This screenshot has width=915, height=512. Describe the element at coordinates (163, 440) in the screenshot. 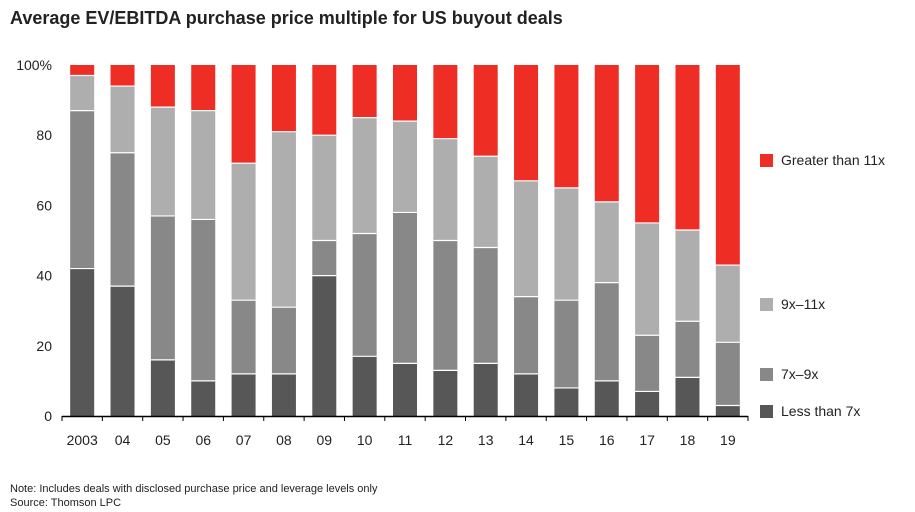

I see `x-tick-label: 05` at that location.